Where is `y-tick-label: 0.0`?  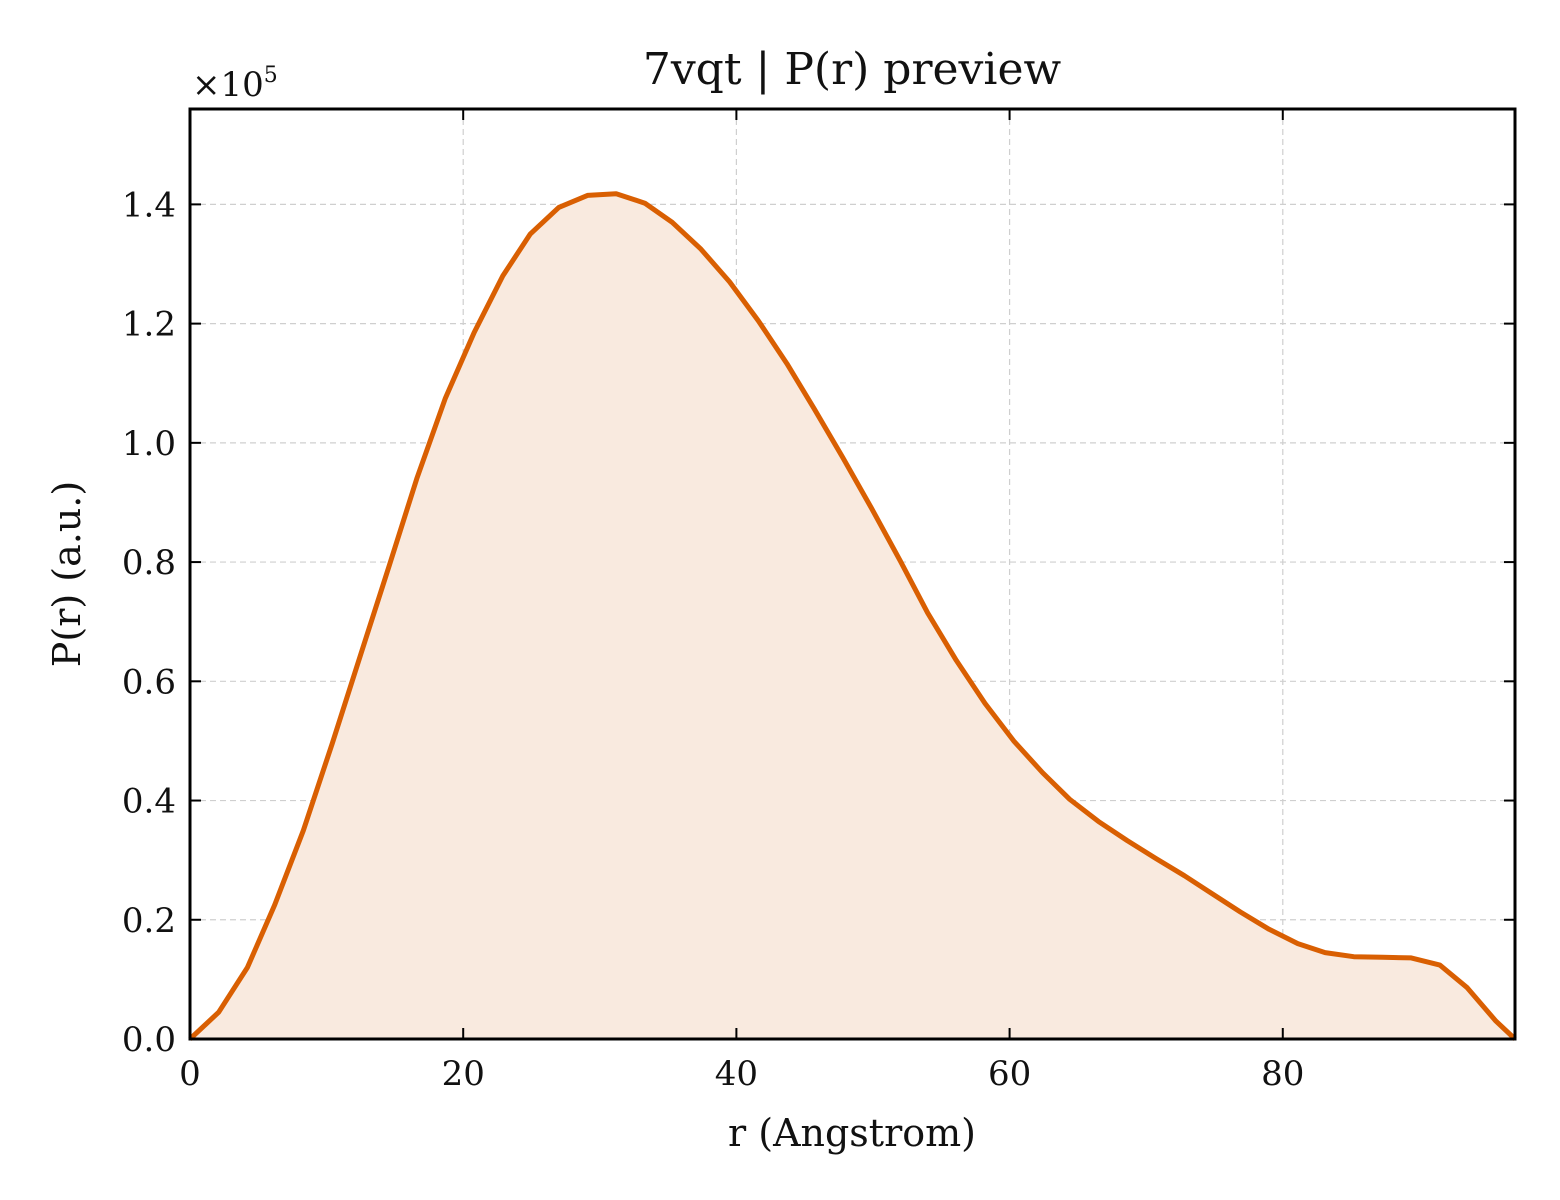 y-tick-label: 0.0 is located at coordinates (149, 1040).